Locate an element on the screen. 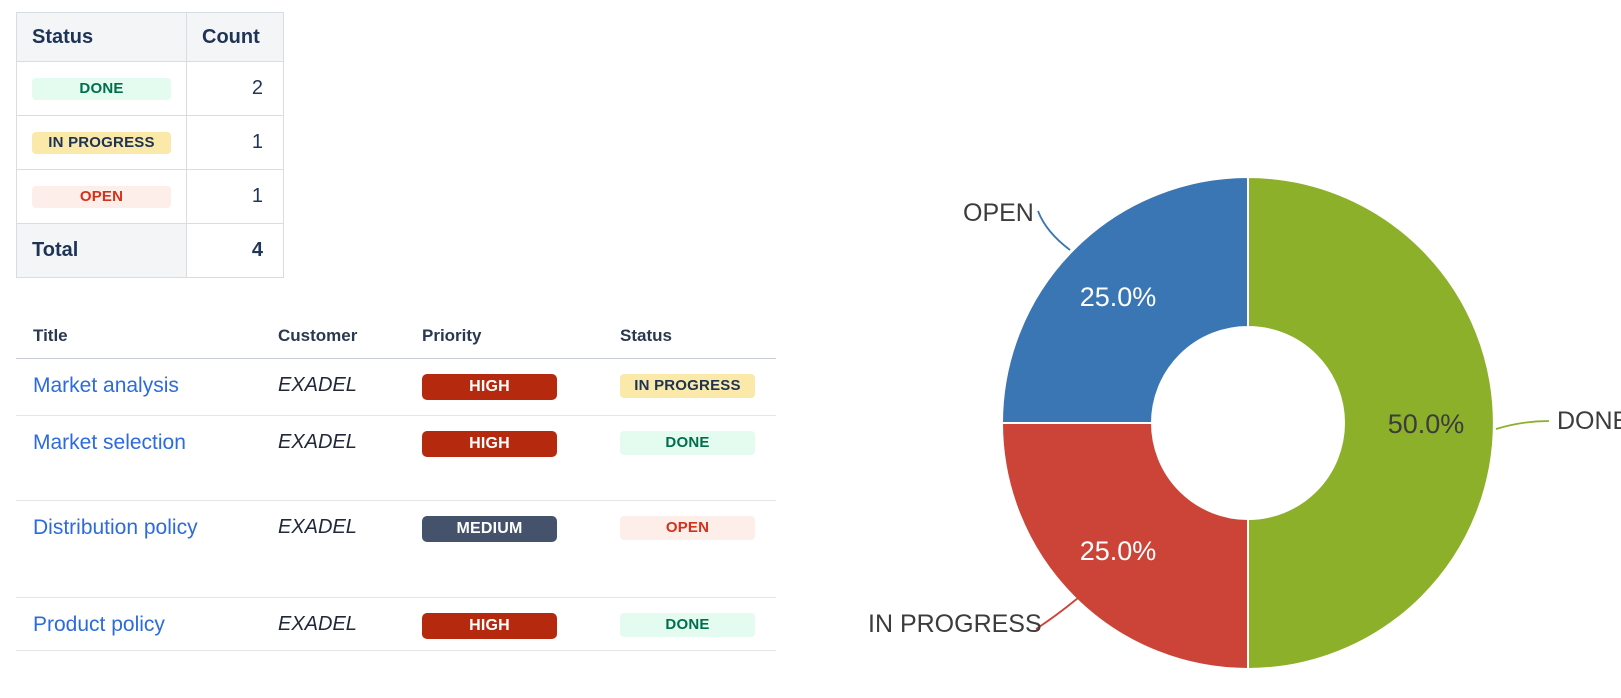 Image resolution: width=1621 pixels, height=698 pixels. summary-row-inprogress: IN PROGRESS 1 is located at coordinates (150, 142).